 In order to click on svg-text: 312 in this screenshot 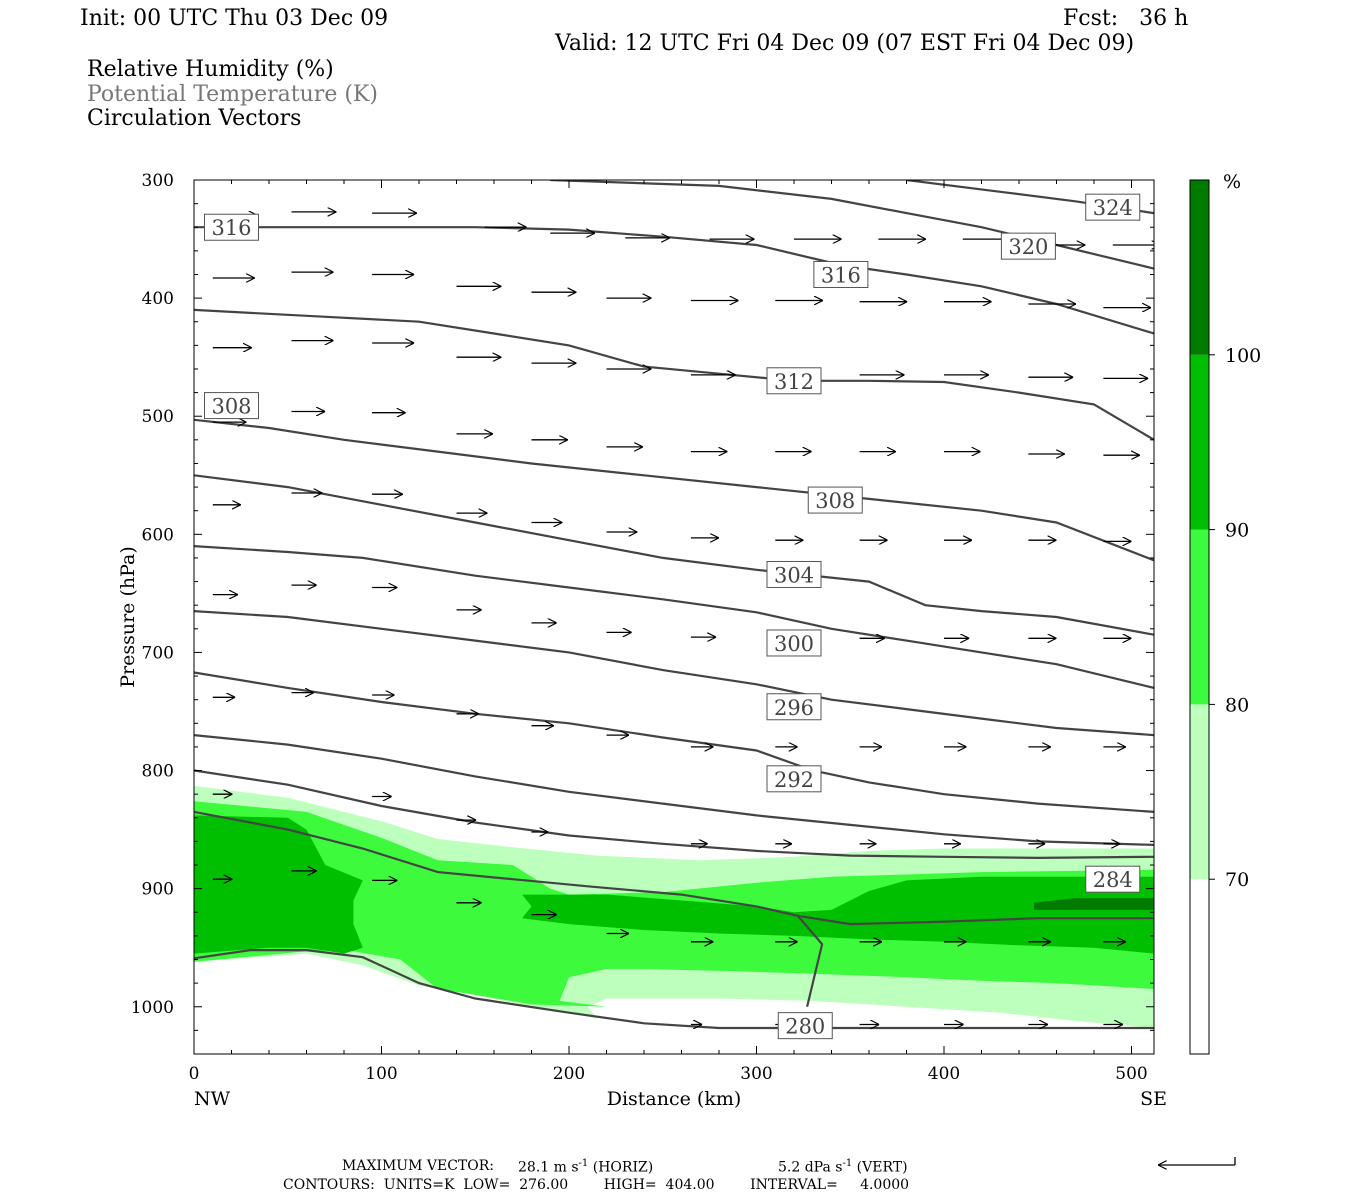, I will do `click(794, 382)`.